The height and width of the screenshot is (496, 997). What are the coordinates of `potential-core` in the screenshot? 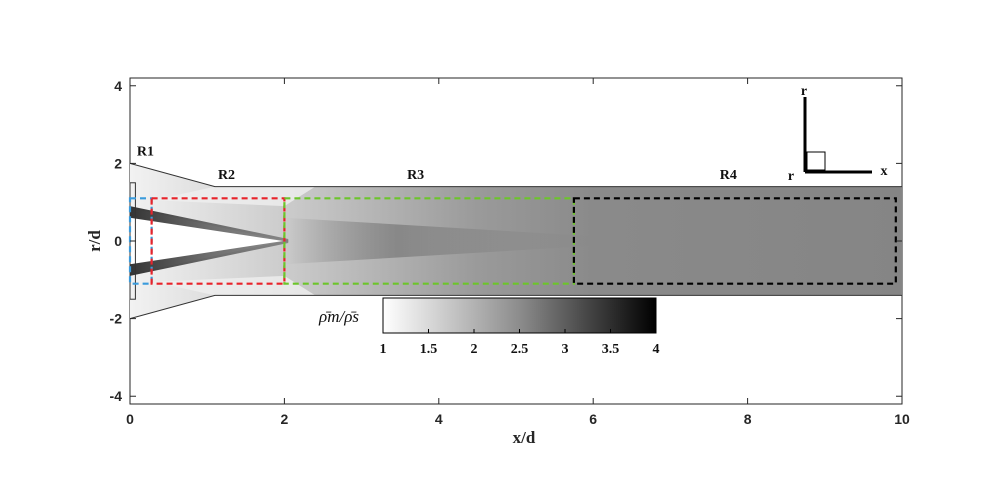 It's located at (207, 241).